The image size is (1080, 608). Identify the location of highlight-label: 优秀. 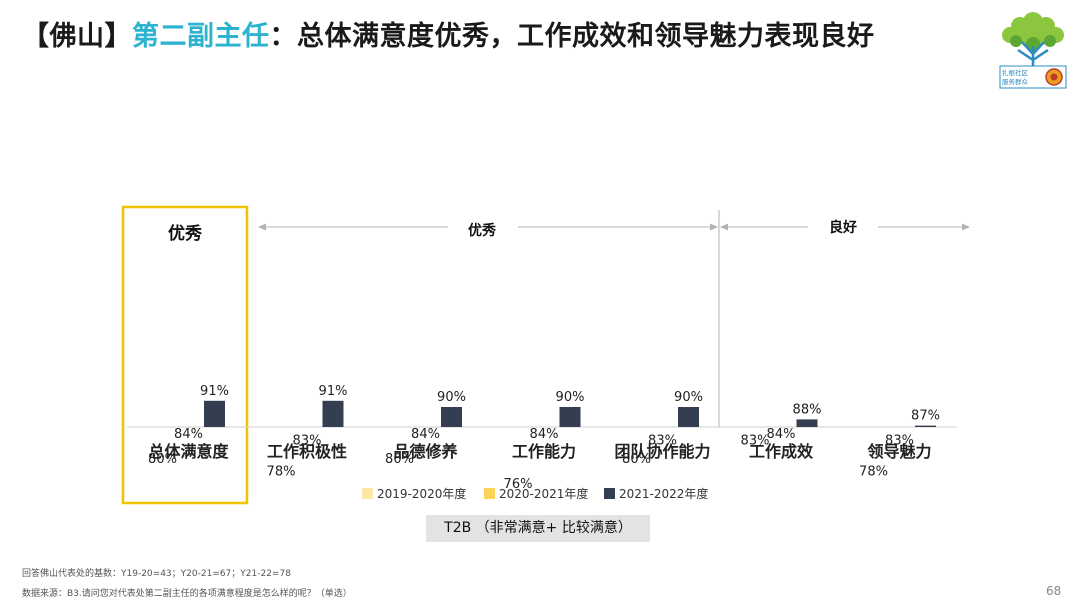
(185, 233).